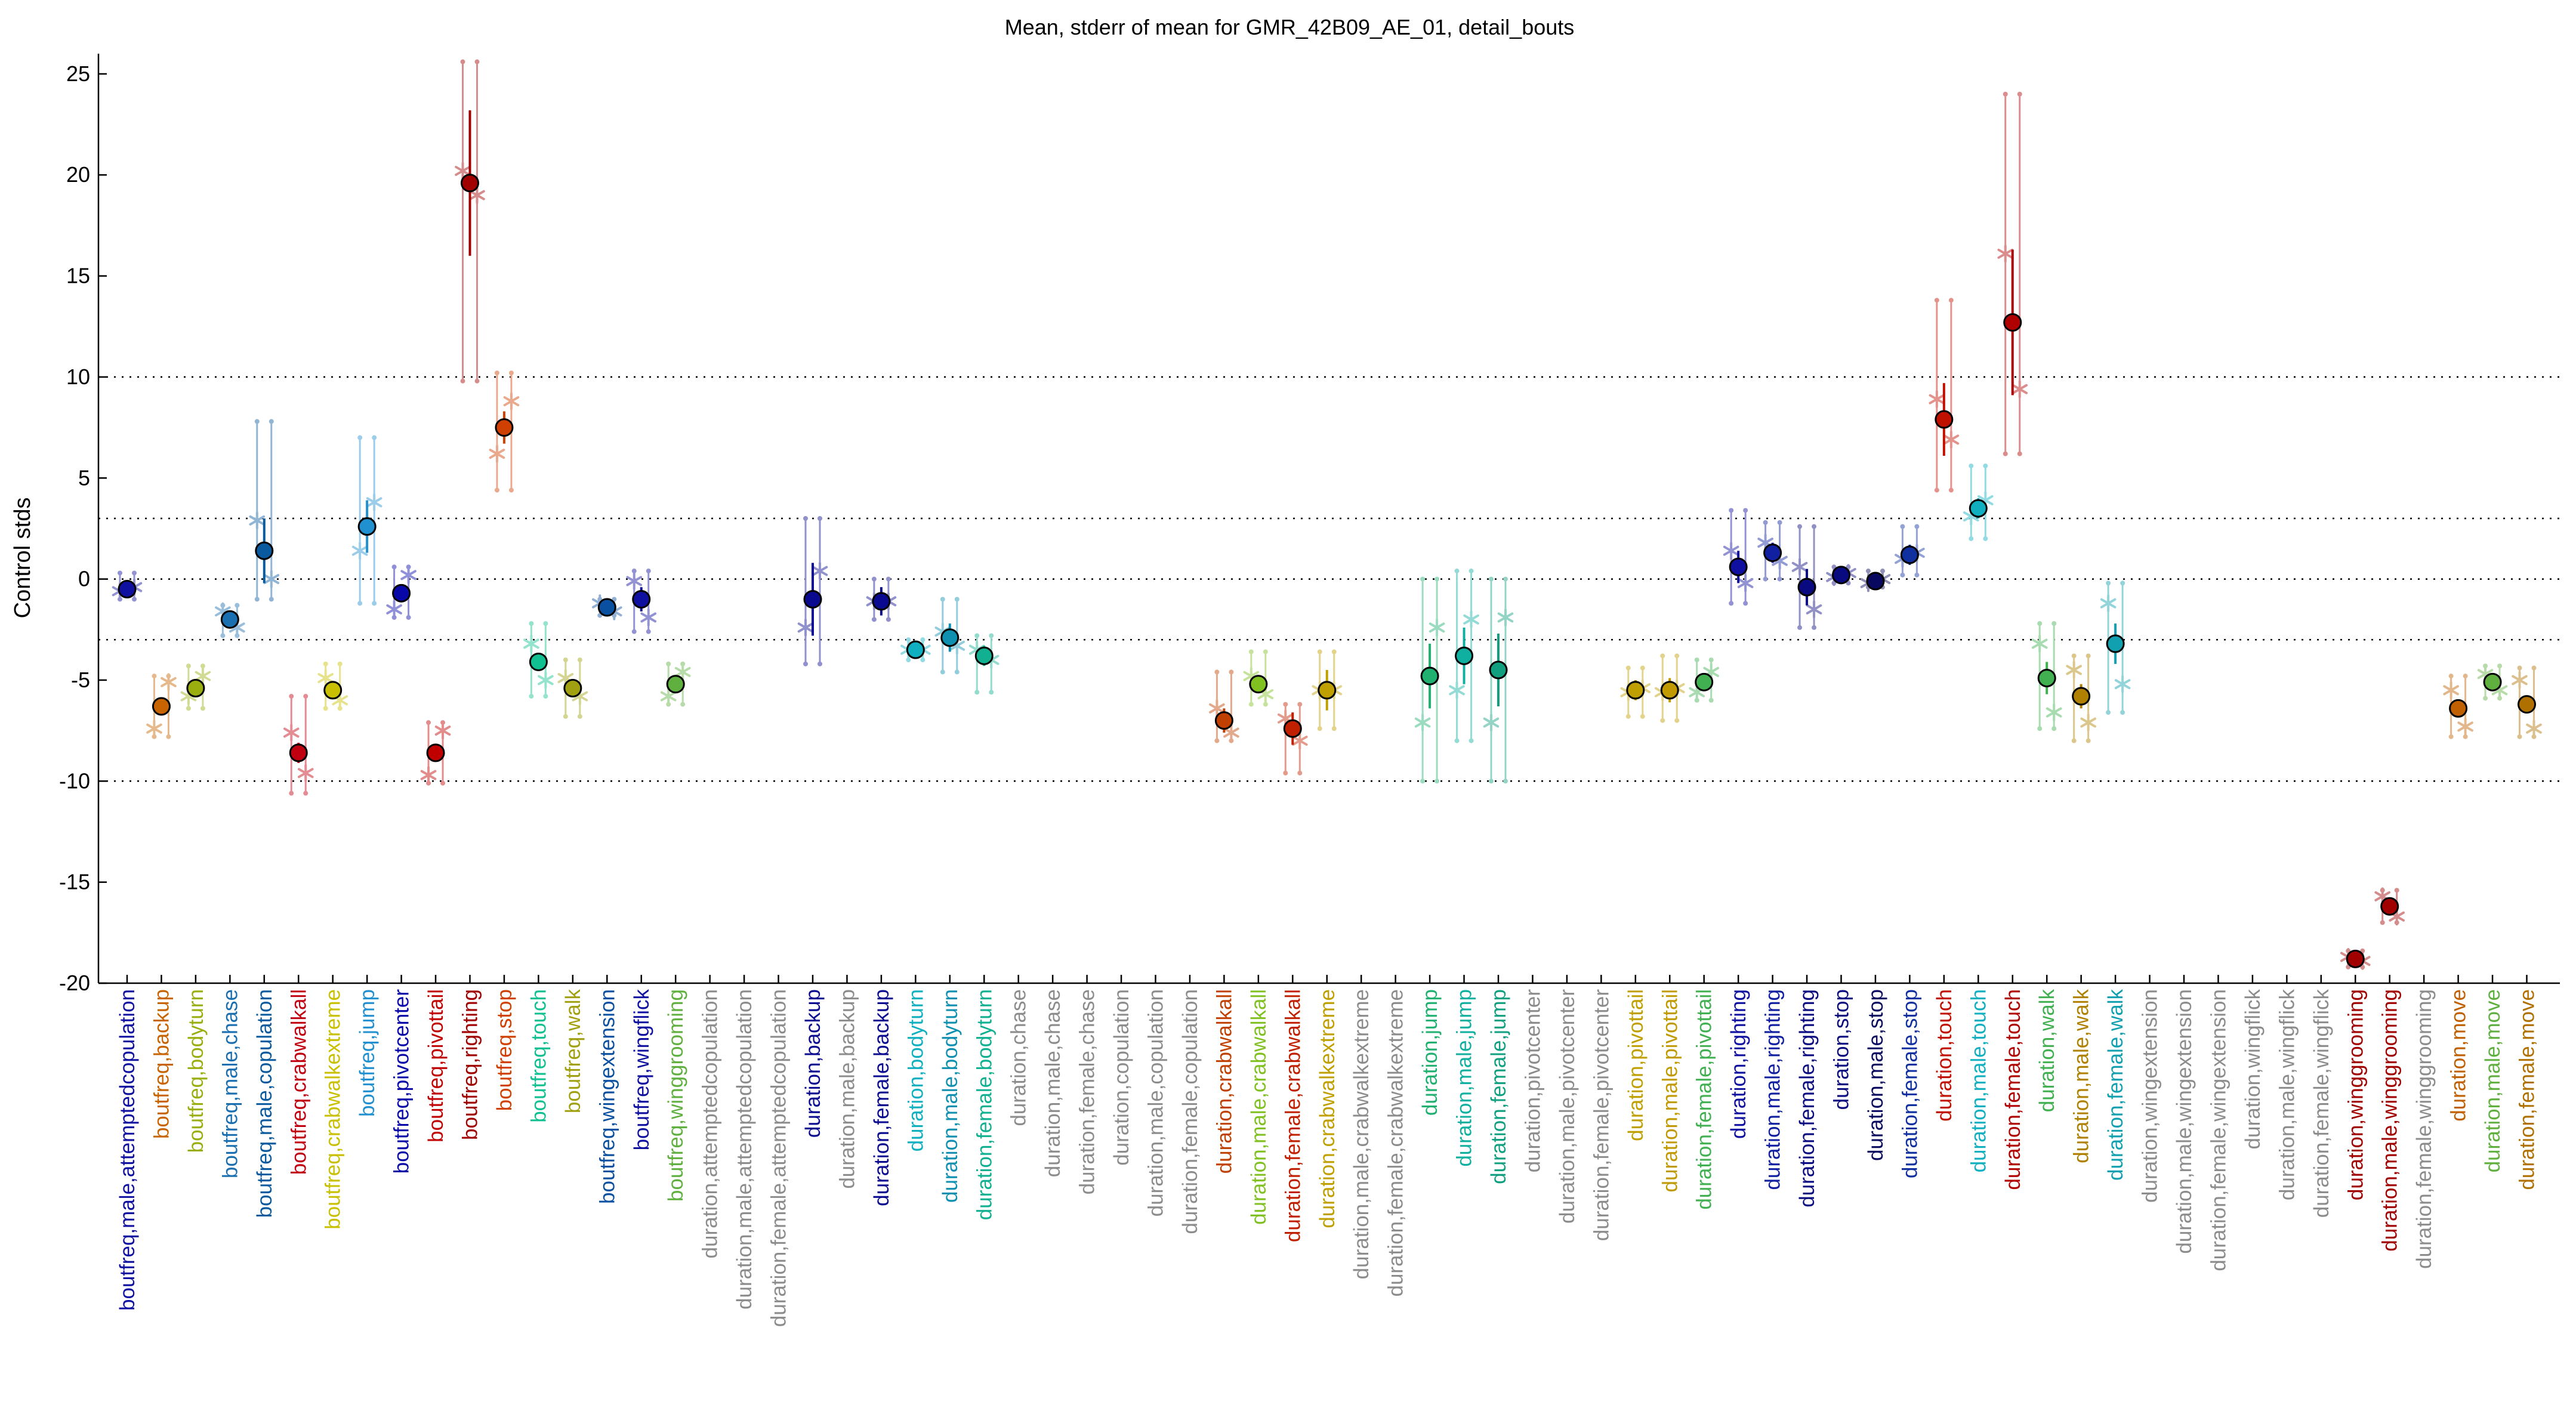 The width and height of the screenshot is (2576, 1402). What do you see at coordinates (334, 1109) in the screenshot?
I see `x-tick-label: boutfreq,crabwalkextreme` at bounding box center [334, 1109].